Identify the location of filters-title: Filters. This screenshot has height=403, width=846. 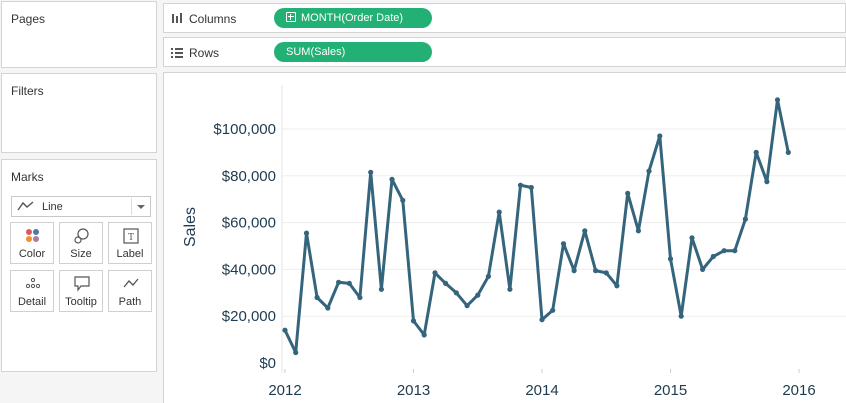
(27, 91).